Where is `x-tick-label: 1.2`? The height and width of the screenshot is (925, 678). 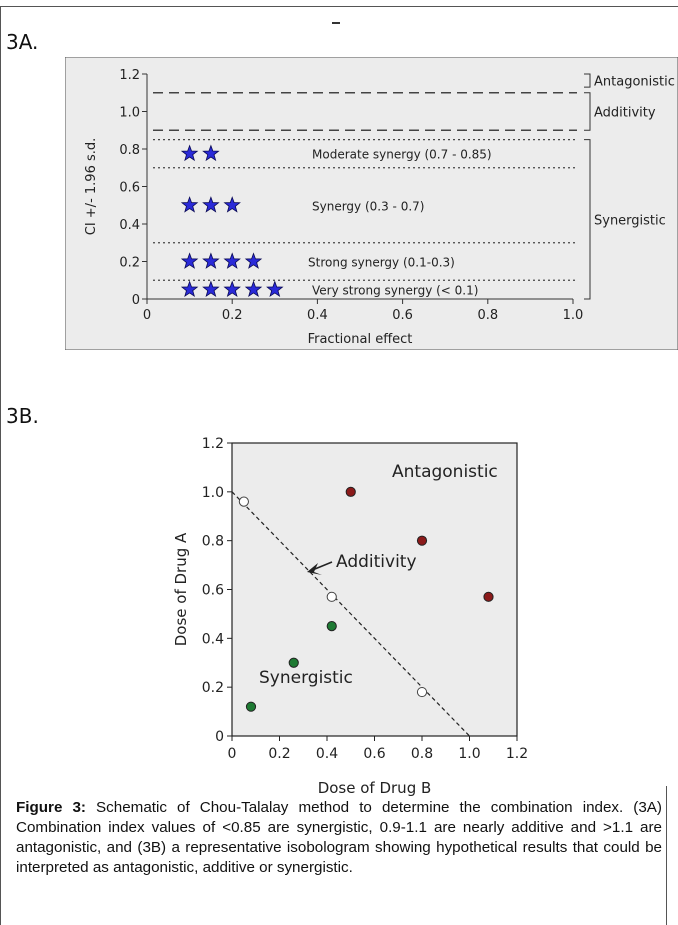 x-tick-label: 1.2 is located at coordinates (517, 754).